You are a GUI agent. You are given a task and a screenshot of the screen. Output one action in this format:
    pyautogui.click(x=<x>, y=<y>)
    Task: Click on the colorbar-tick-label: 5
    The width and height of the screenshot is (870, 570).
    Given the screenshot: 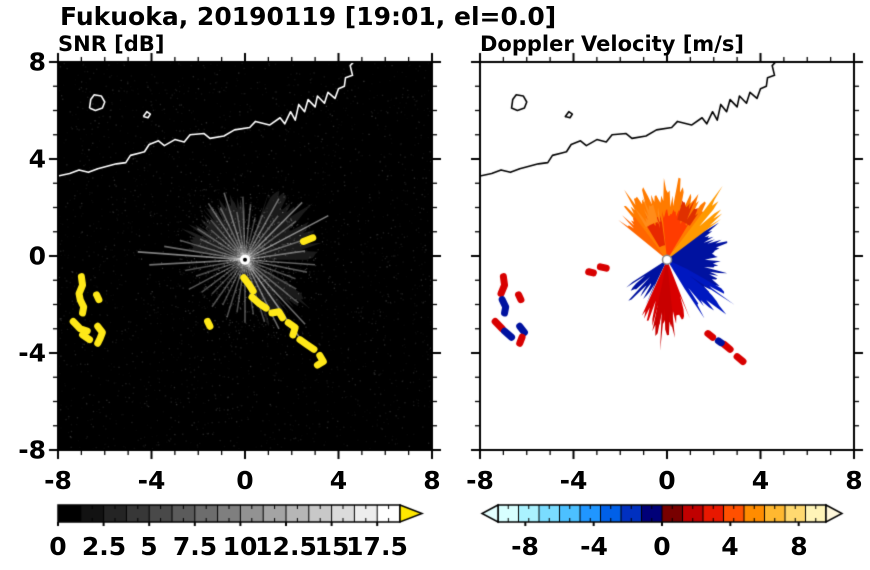 What is the action you would take?
    pyautogui.click(x=149, y=546)
    